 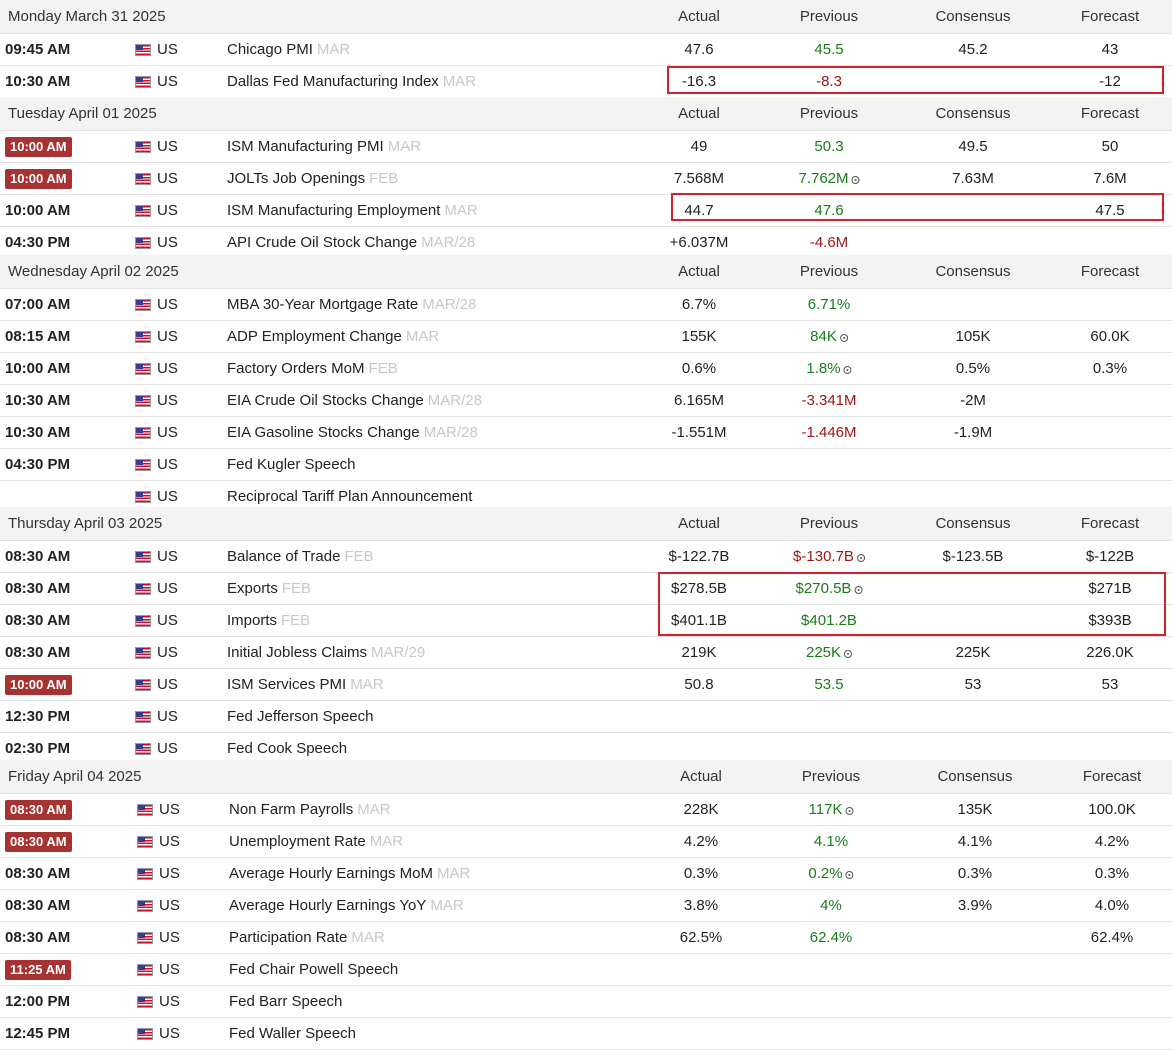 What do you see at coordinates (143, 588) in the screenshot?
I see `us-flag-icon` at bounding box center [143, 588].